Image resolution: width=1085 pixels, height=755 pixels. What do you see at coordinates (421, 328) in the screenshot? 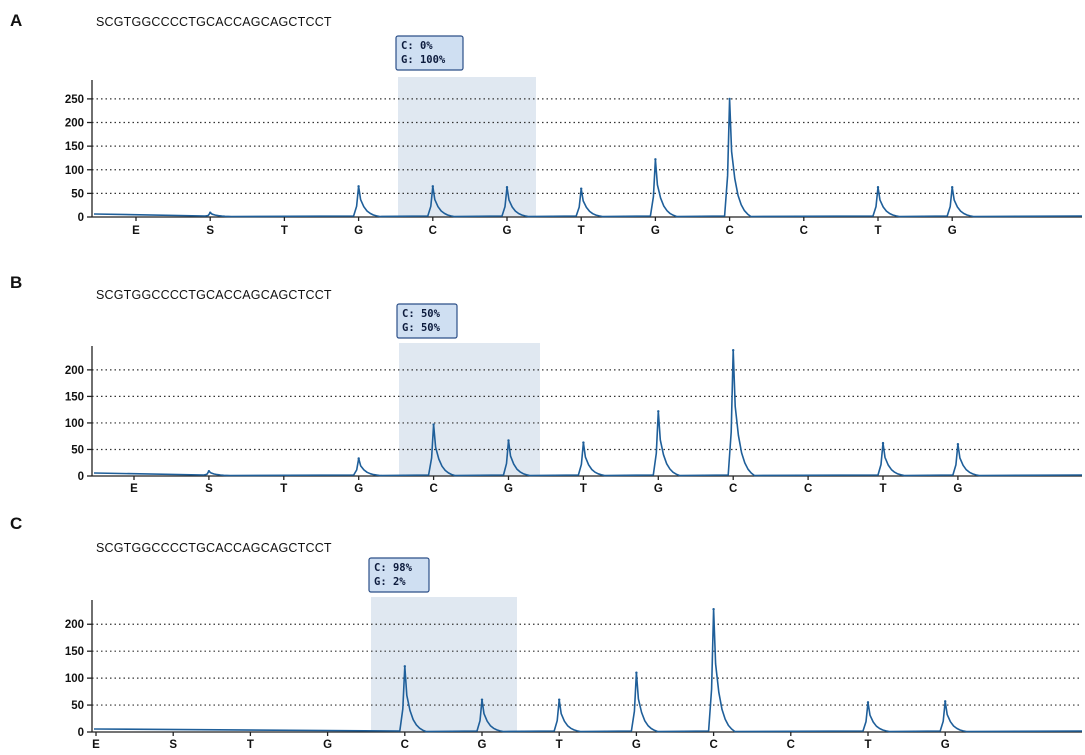
I see `callout-line-g: G: 50%` at bounding box center [421, 328].